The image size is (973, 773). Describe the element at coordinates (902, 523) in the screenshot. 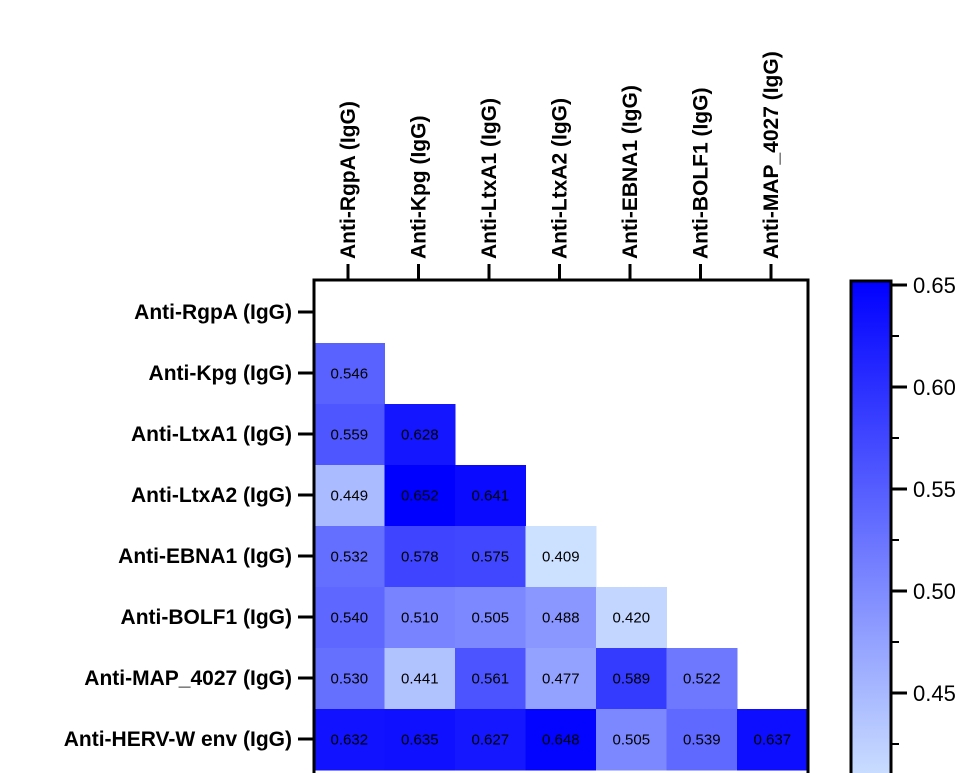

I see `colorbar: 0.65 0.60 0.55 0.50 0.45` at that location.